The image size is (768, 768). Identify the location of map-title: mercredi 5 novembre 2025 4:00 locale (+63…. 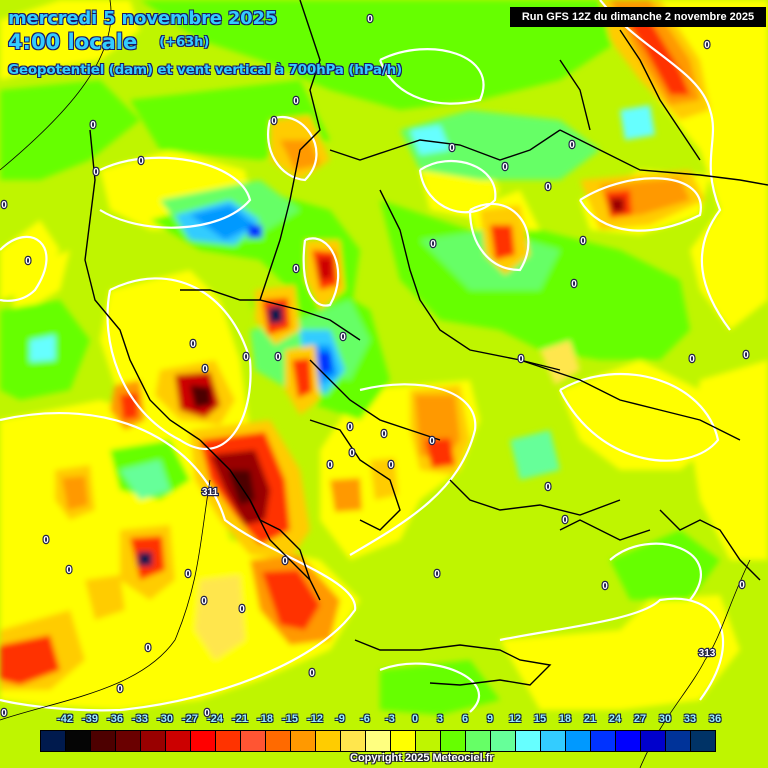
(205, 43).